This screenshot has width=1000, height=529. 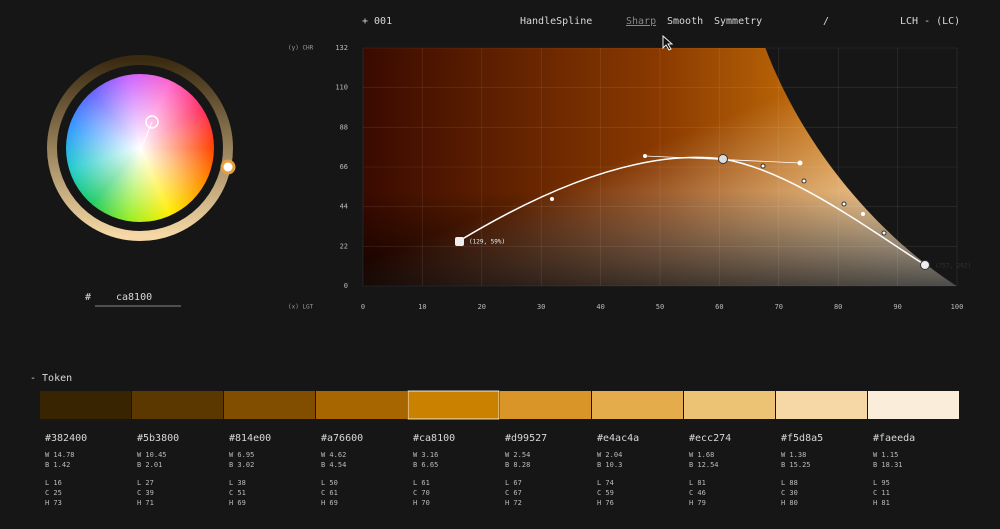 What do you see at coordinates (881, 503) in the screenshot?
I see `swatch-metric: H 81` at bounding box center [881, 503].